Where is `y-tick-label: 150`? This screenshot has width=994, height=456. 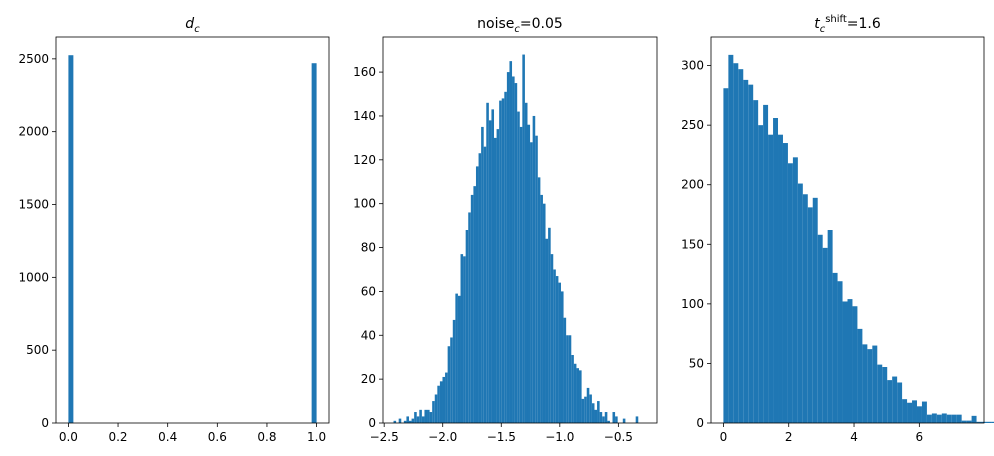
y-tick-label: 150 is located at coordinates (692, 244).